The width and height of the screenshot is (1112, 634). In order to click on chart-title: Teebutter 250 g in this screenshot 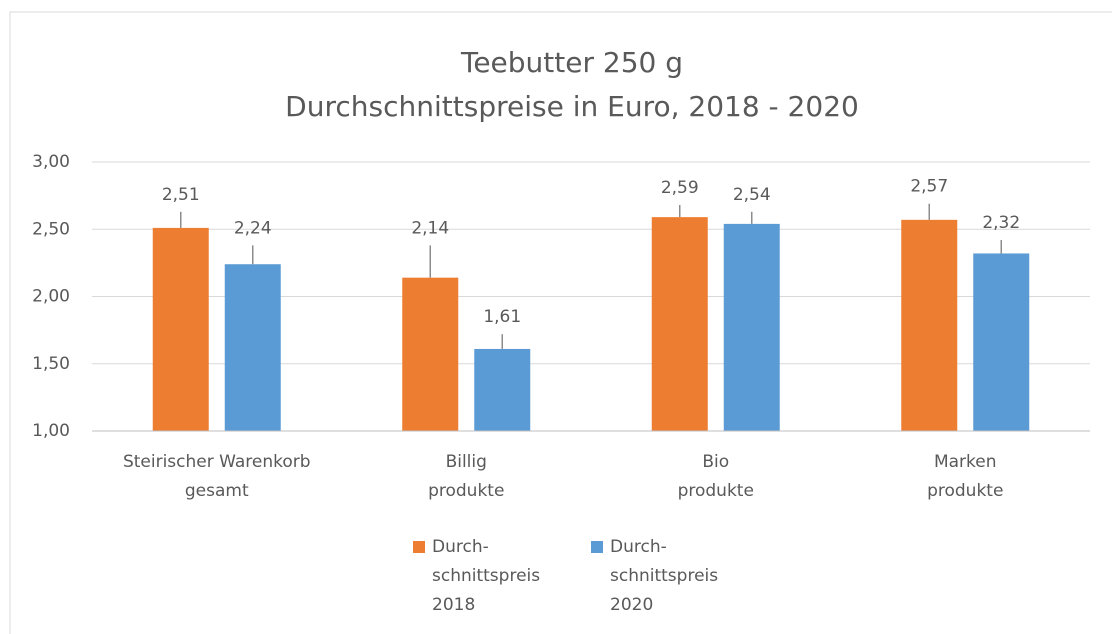, I will do `click(571, 62)`.